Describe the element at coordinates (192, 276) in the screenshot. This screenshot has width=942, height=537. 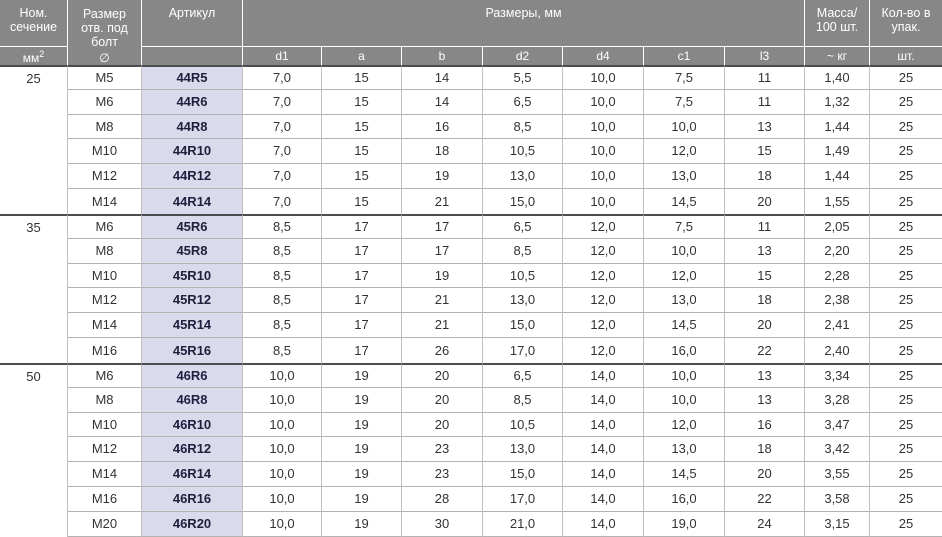
I see `cell-article: 45R10` at that location.